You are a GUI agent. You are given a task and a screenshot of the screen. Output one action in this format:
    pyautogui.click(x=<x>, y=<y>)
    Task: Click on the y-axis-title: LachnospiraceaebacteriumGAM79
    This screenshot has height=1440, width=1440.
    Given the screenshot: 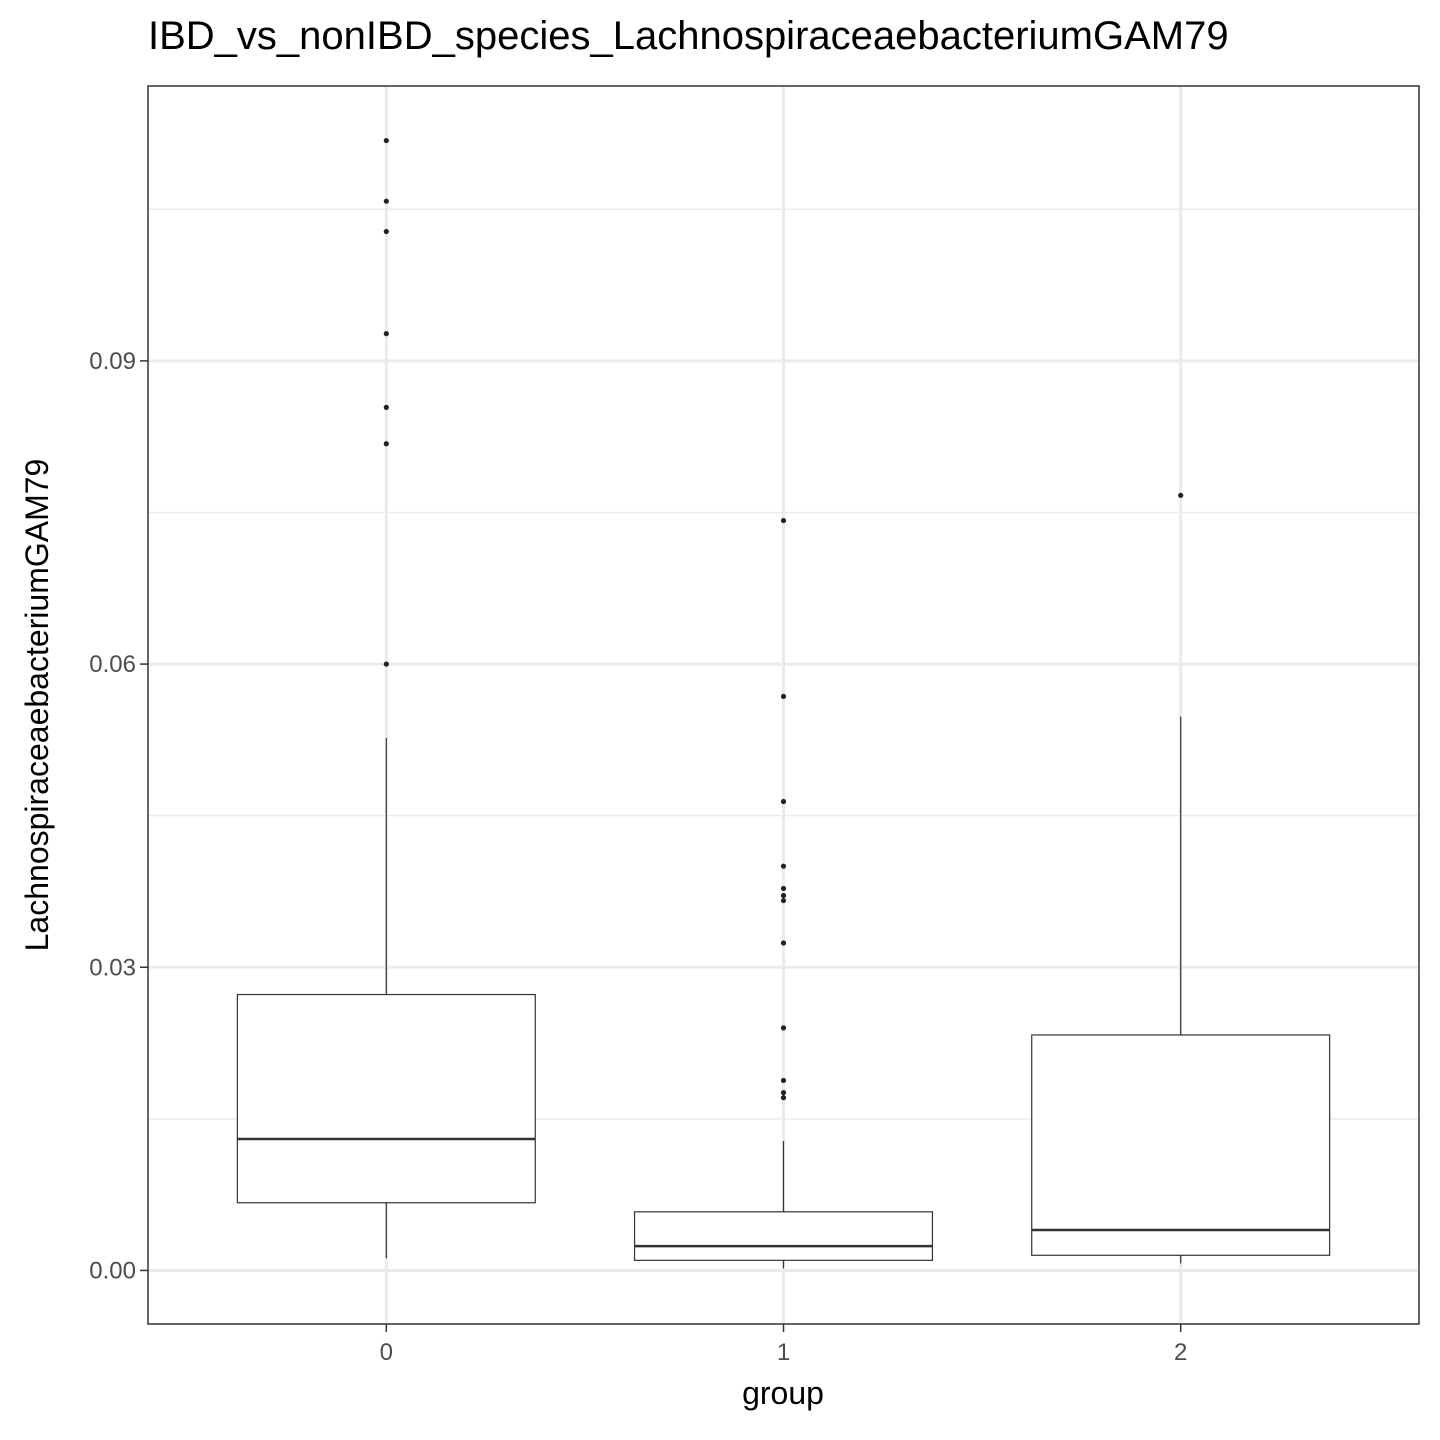 What is the action you would take?
    pyautogui.click(x=37, y=705)
    